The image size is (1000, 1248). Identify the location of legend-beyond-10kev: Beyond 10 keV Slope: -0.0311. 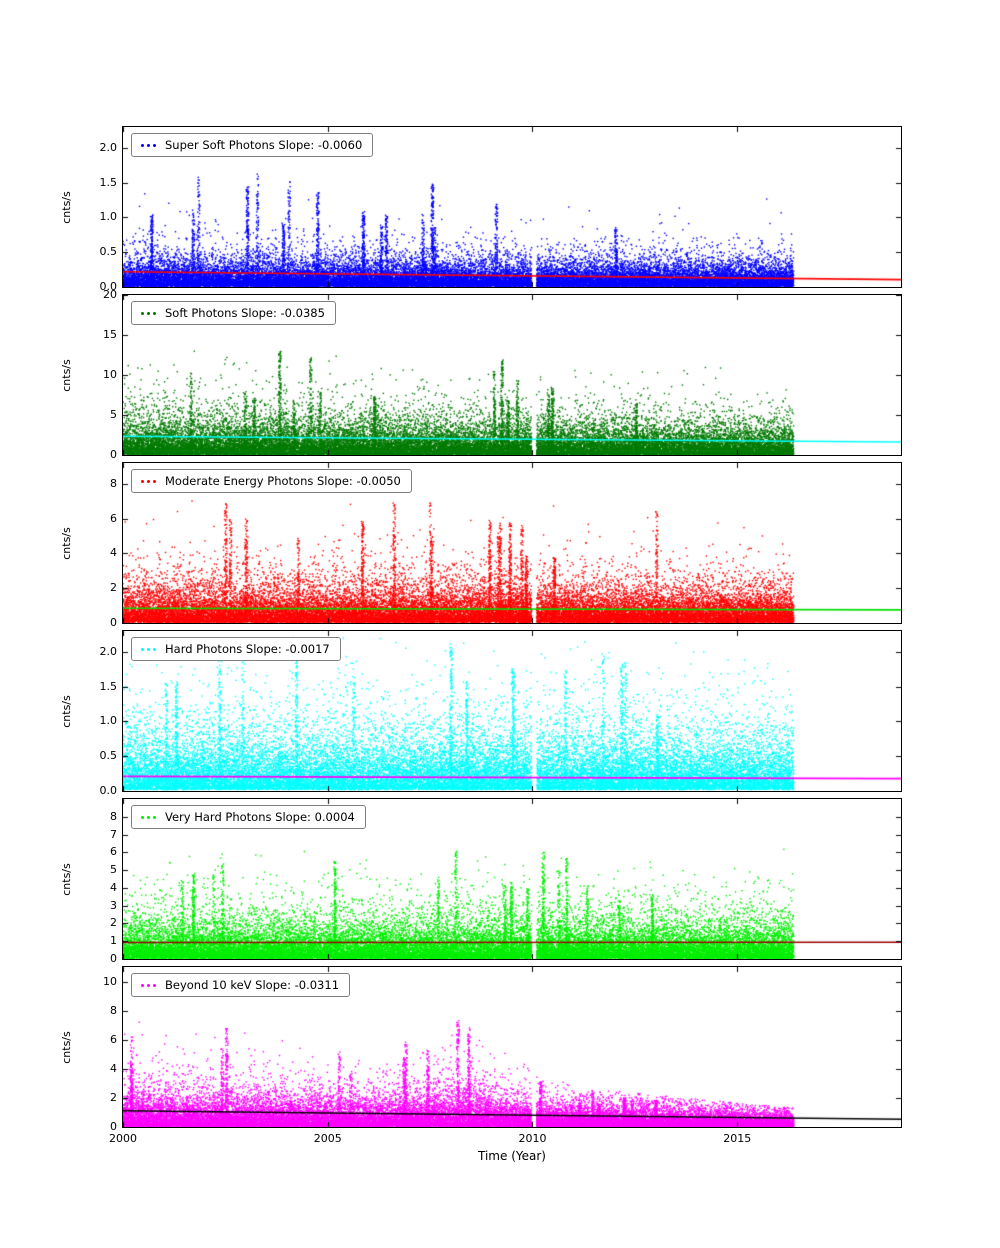
(241, 985).